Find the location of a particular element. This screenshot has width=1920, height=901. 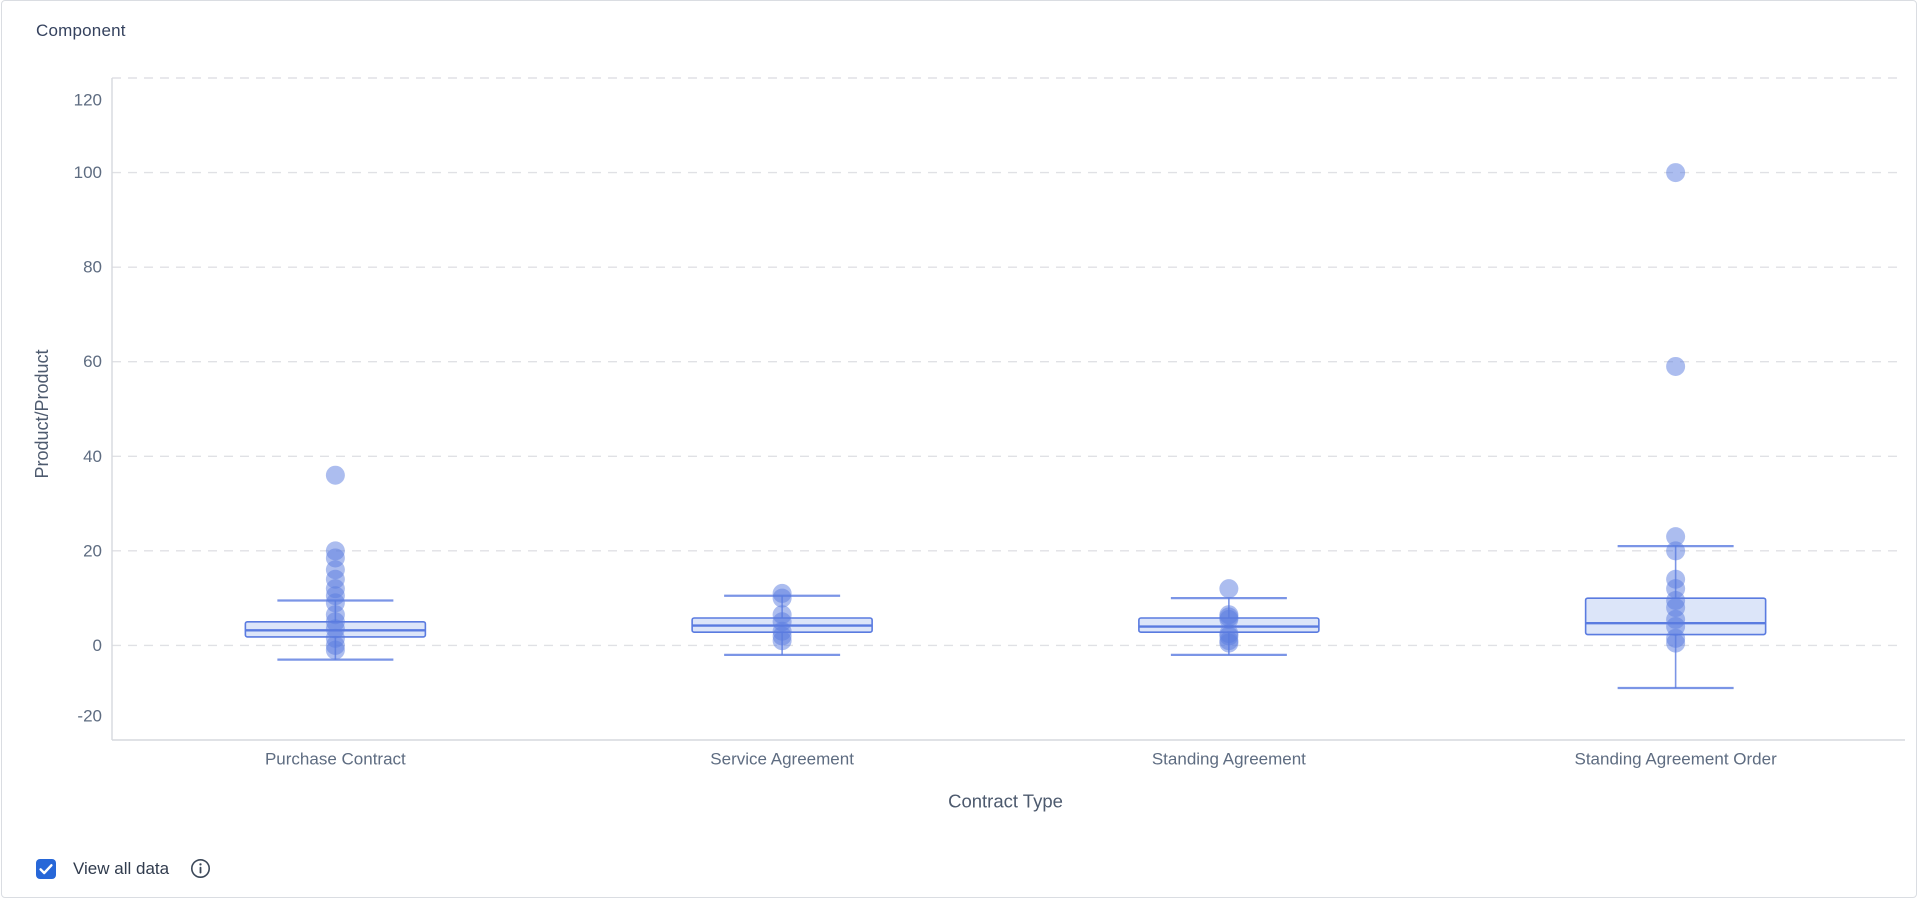

y-tick-label: 100 is located at coordinates (88, 172).